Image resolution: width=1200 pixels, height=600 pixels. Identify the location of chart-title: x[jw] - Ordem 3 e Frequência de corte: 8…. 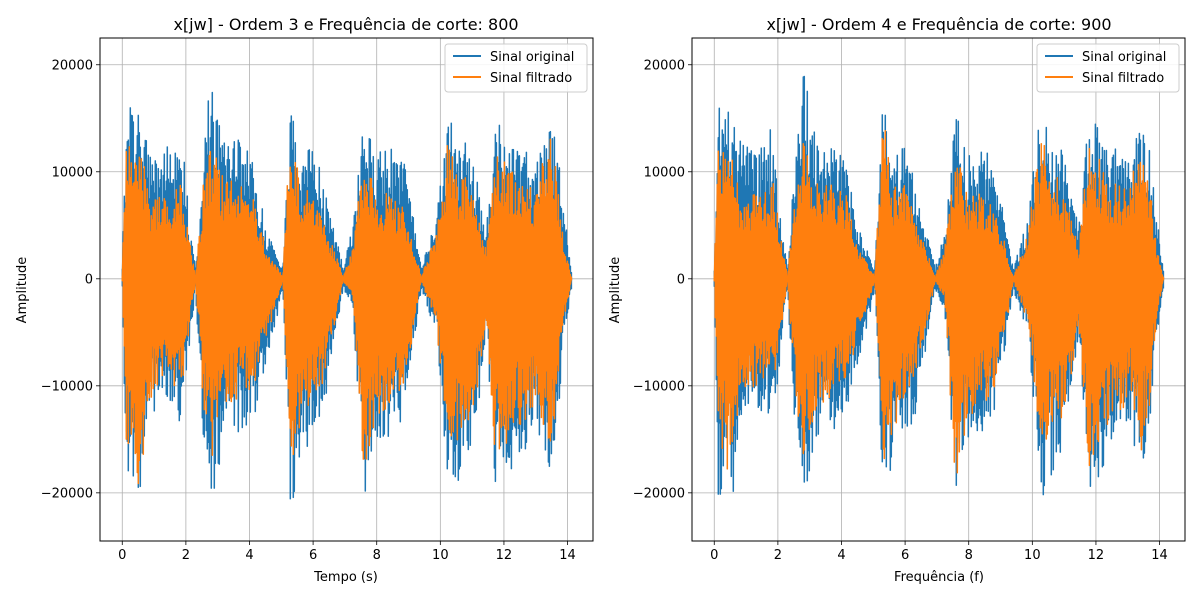
(345, 24).